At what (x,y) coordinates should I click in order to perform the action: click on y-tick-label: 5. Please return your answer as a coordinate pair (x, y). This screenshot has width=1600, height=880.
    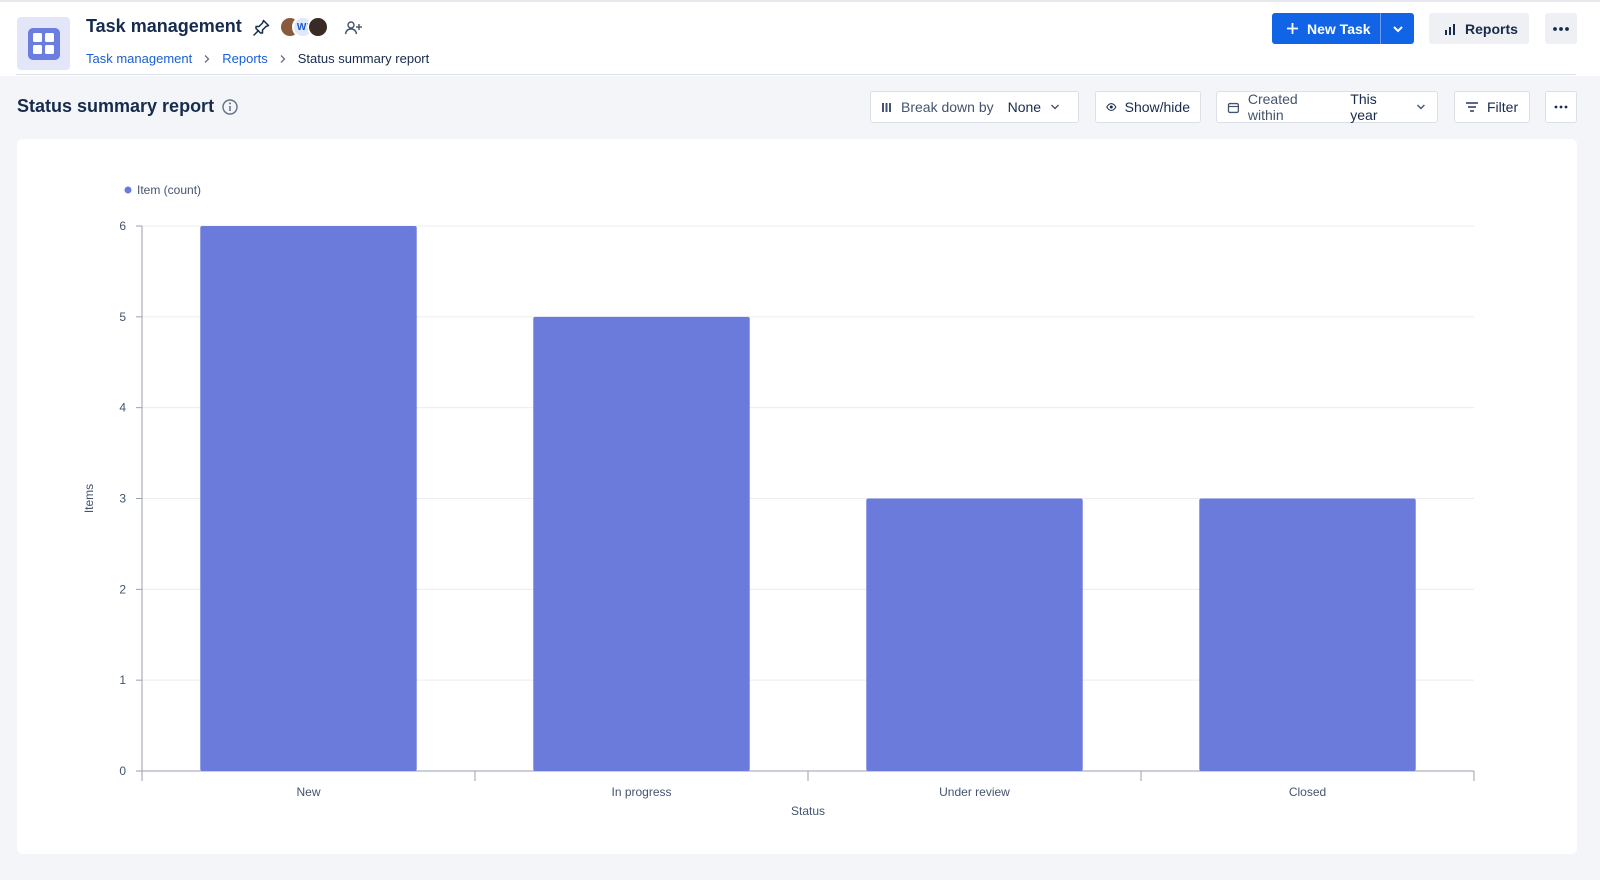
    Looking at the image, I should click on (122, 317).